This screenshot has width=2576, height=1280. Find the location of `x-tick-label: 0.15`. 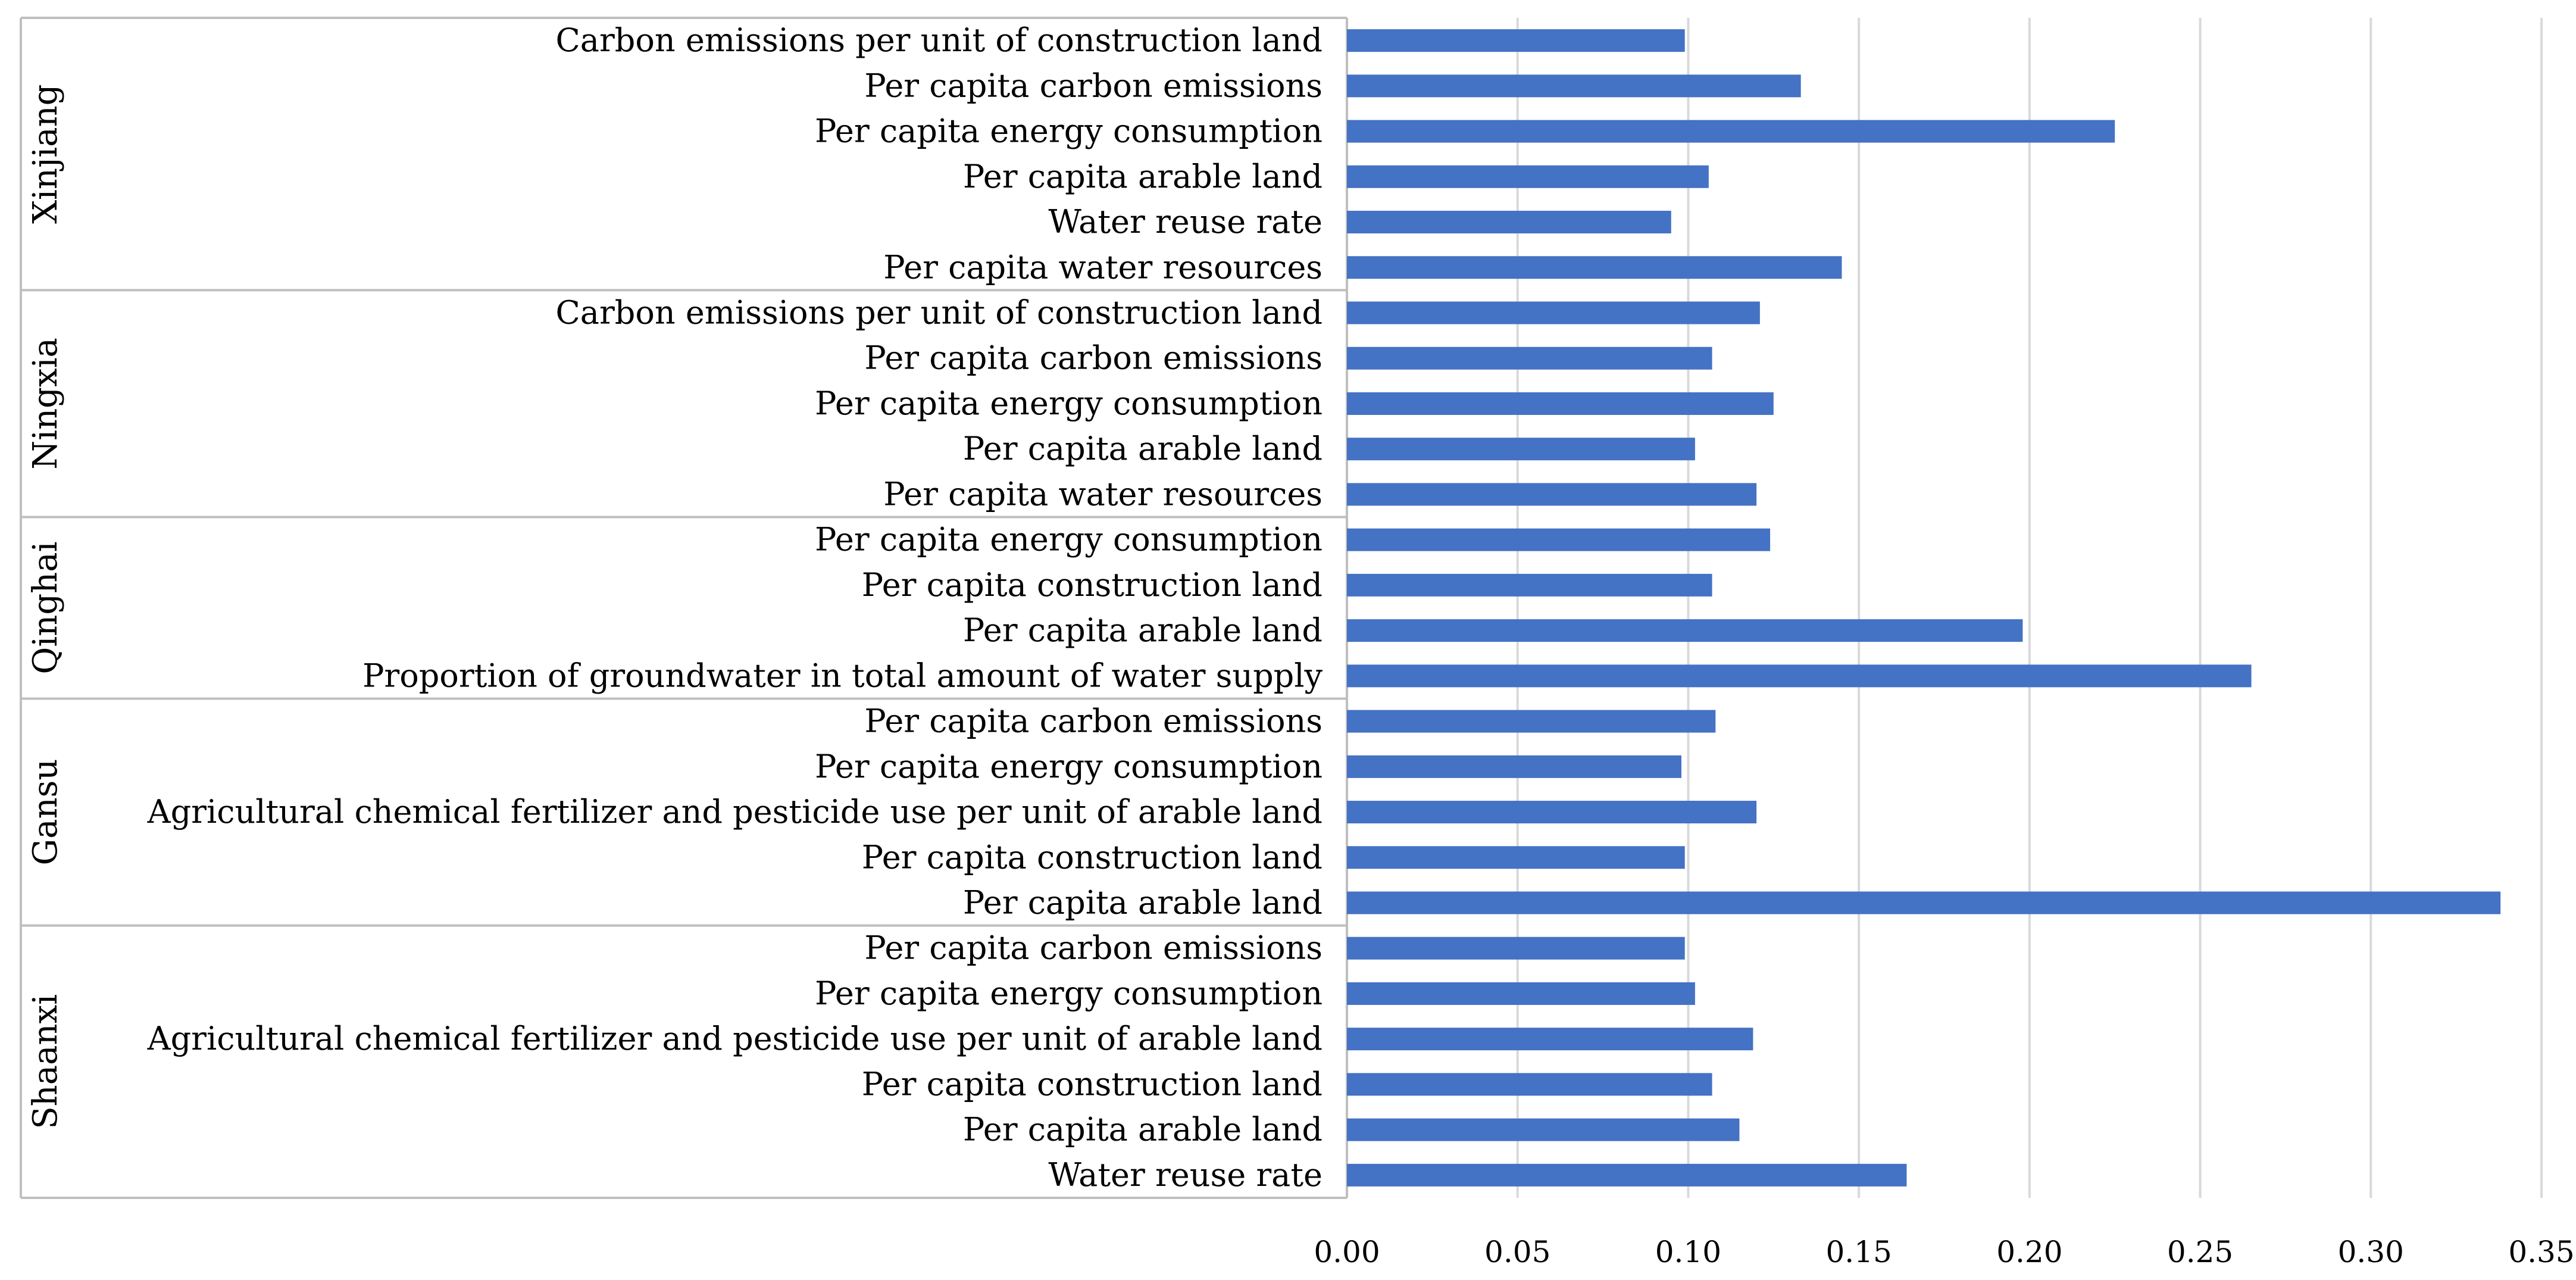

x-tick-label: 0.15 is located at coordinates (1858, 1252).